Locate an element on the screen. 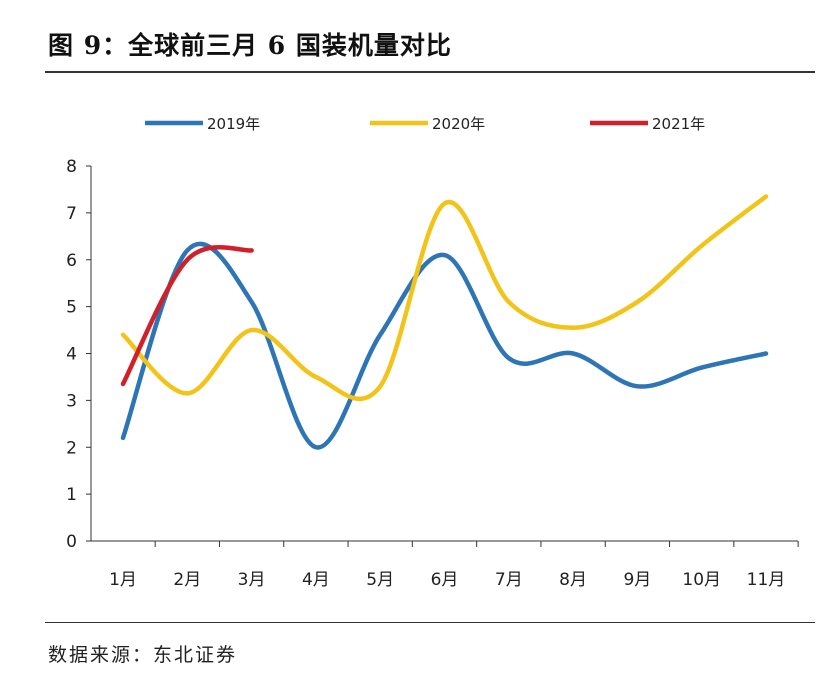  legend-label: 2020年 is located at coordinates (458, 124).